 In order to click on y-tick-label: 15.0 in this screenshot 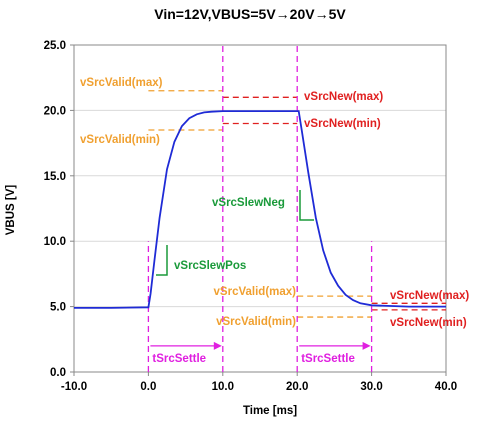, I will do `click(55, 177)`.